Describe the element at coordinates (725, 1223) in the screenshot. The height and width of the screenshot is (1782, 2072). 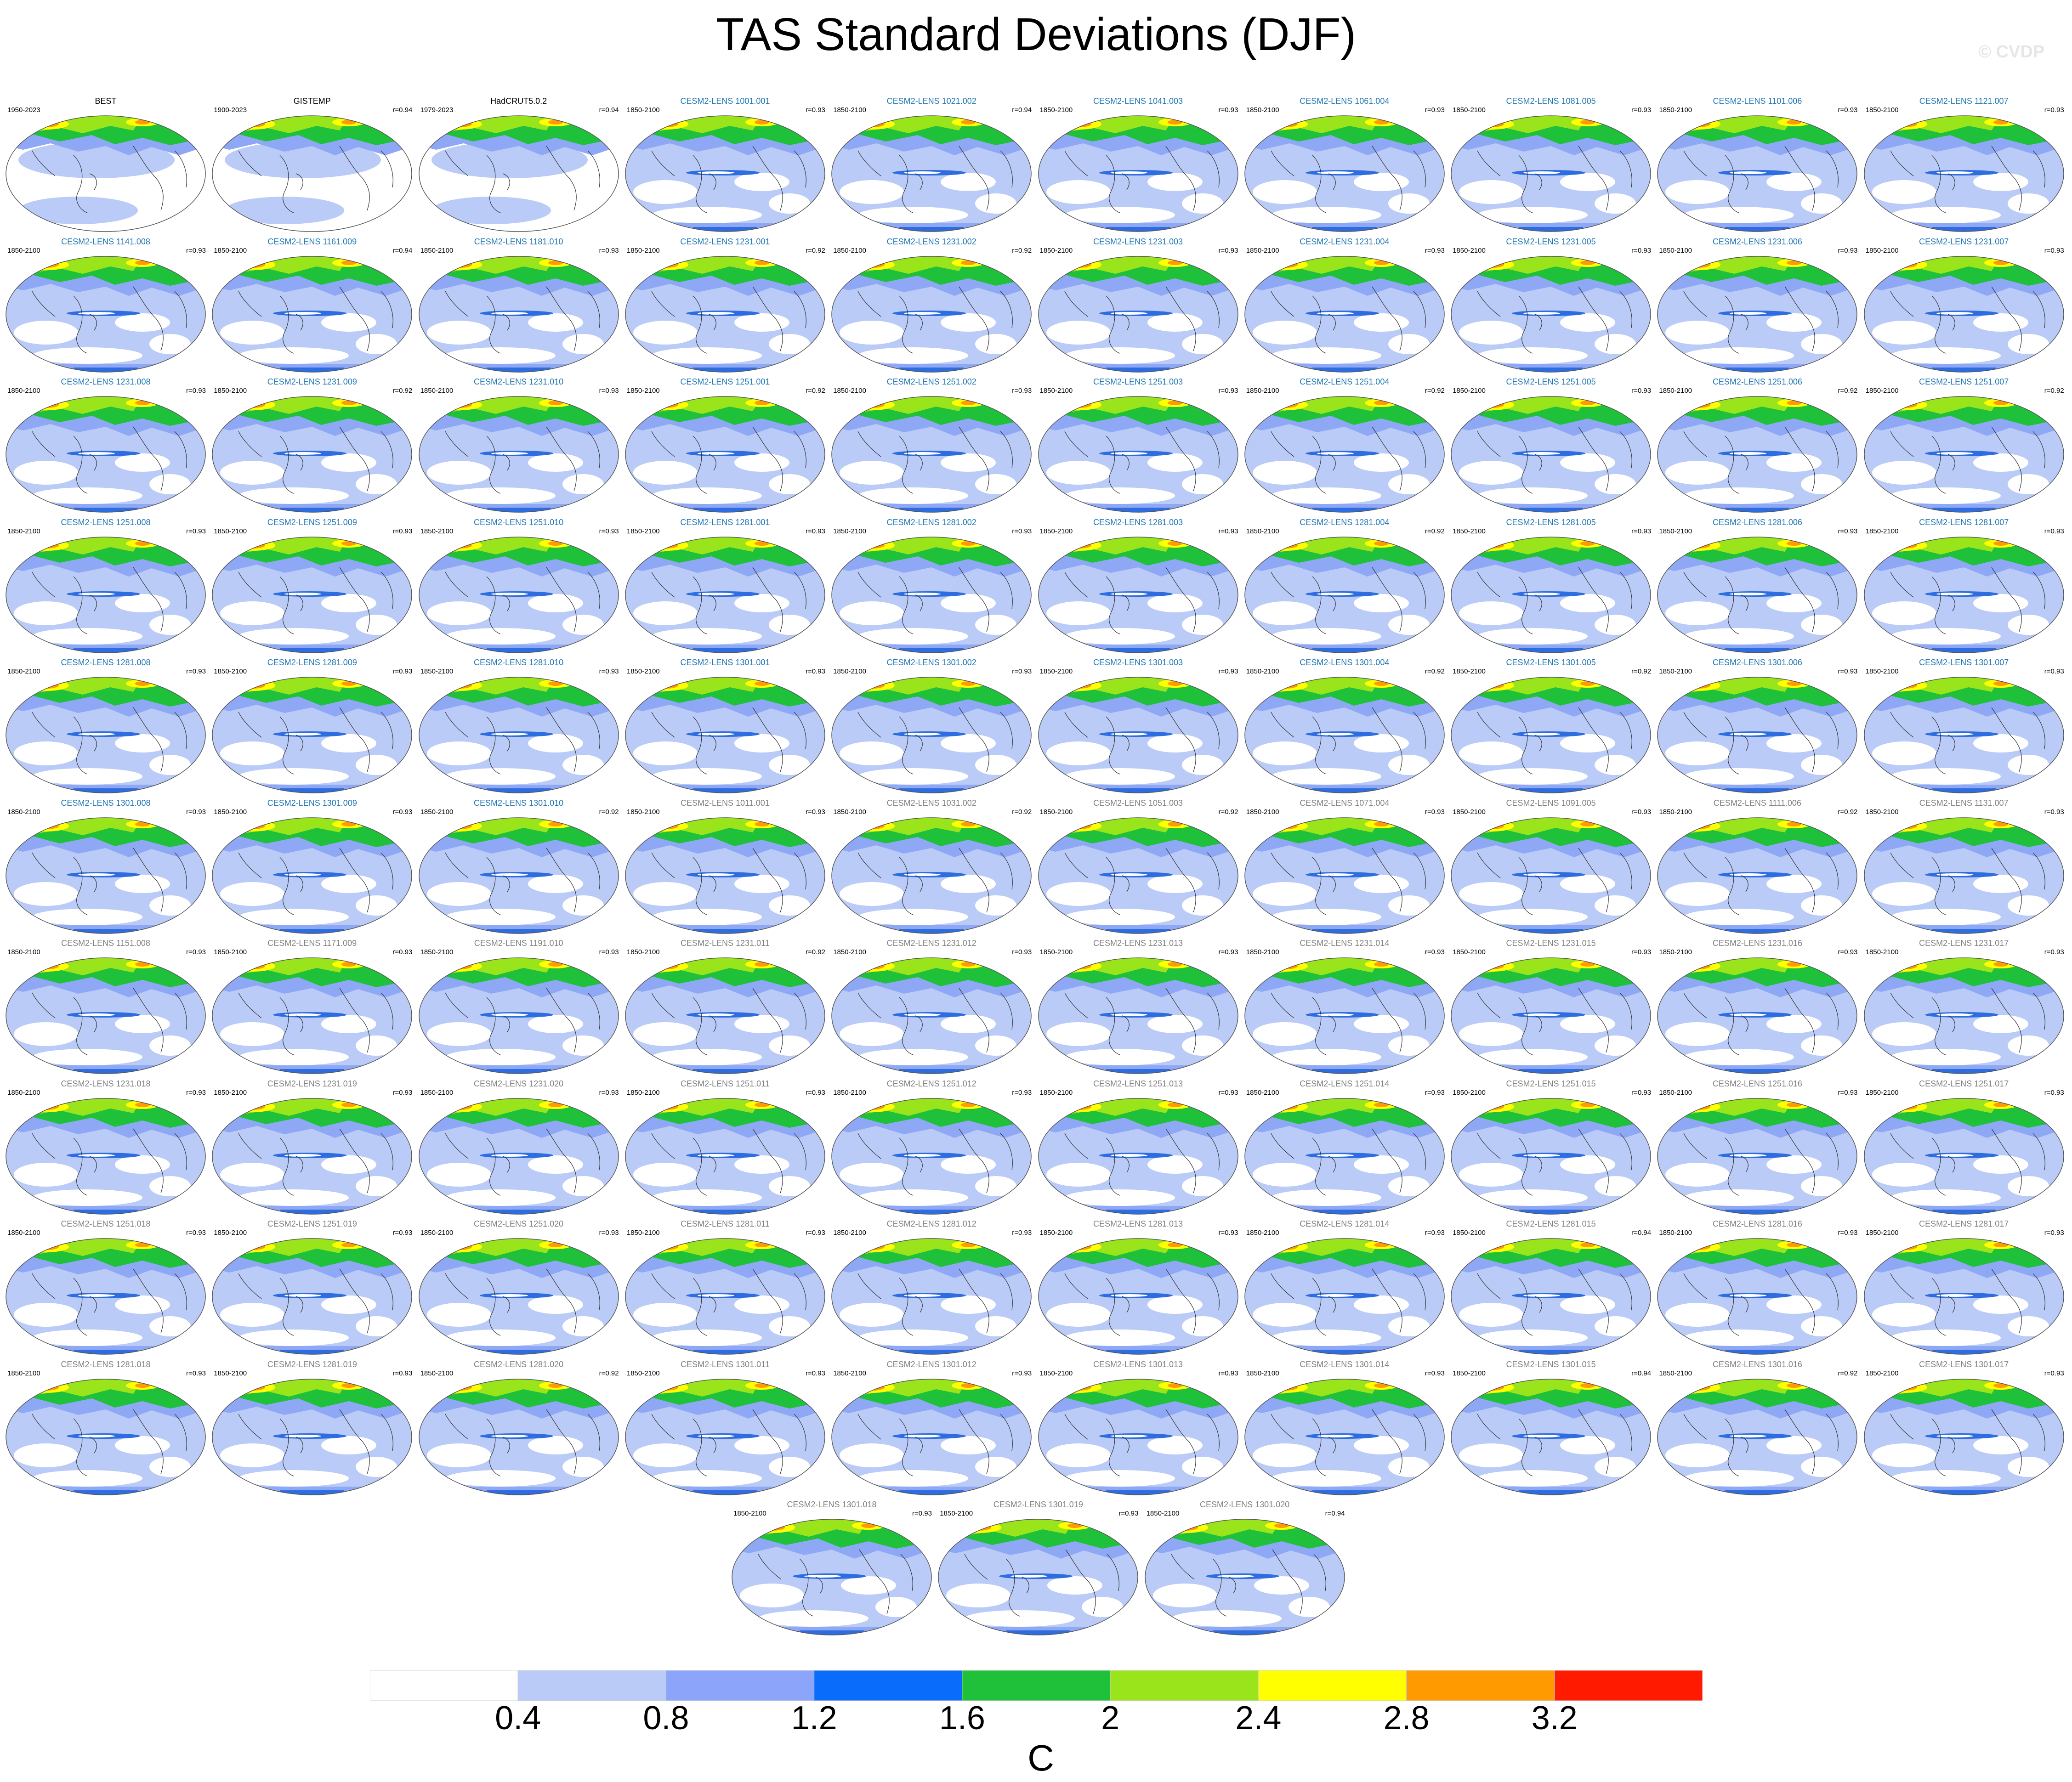
I see `panel-title: CESM2-LENS 1281.011` at that location.